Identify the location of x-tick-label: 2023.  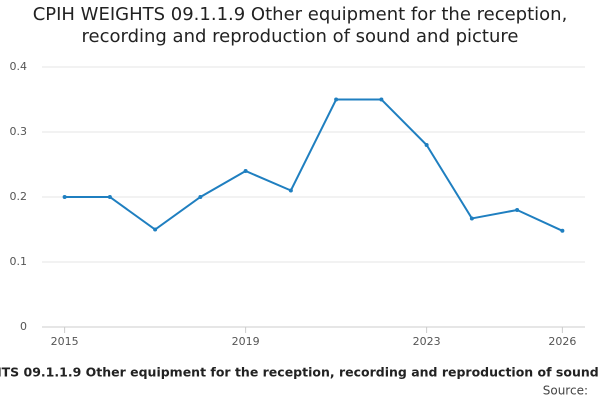
(427, 341).